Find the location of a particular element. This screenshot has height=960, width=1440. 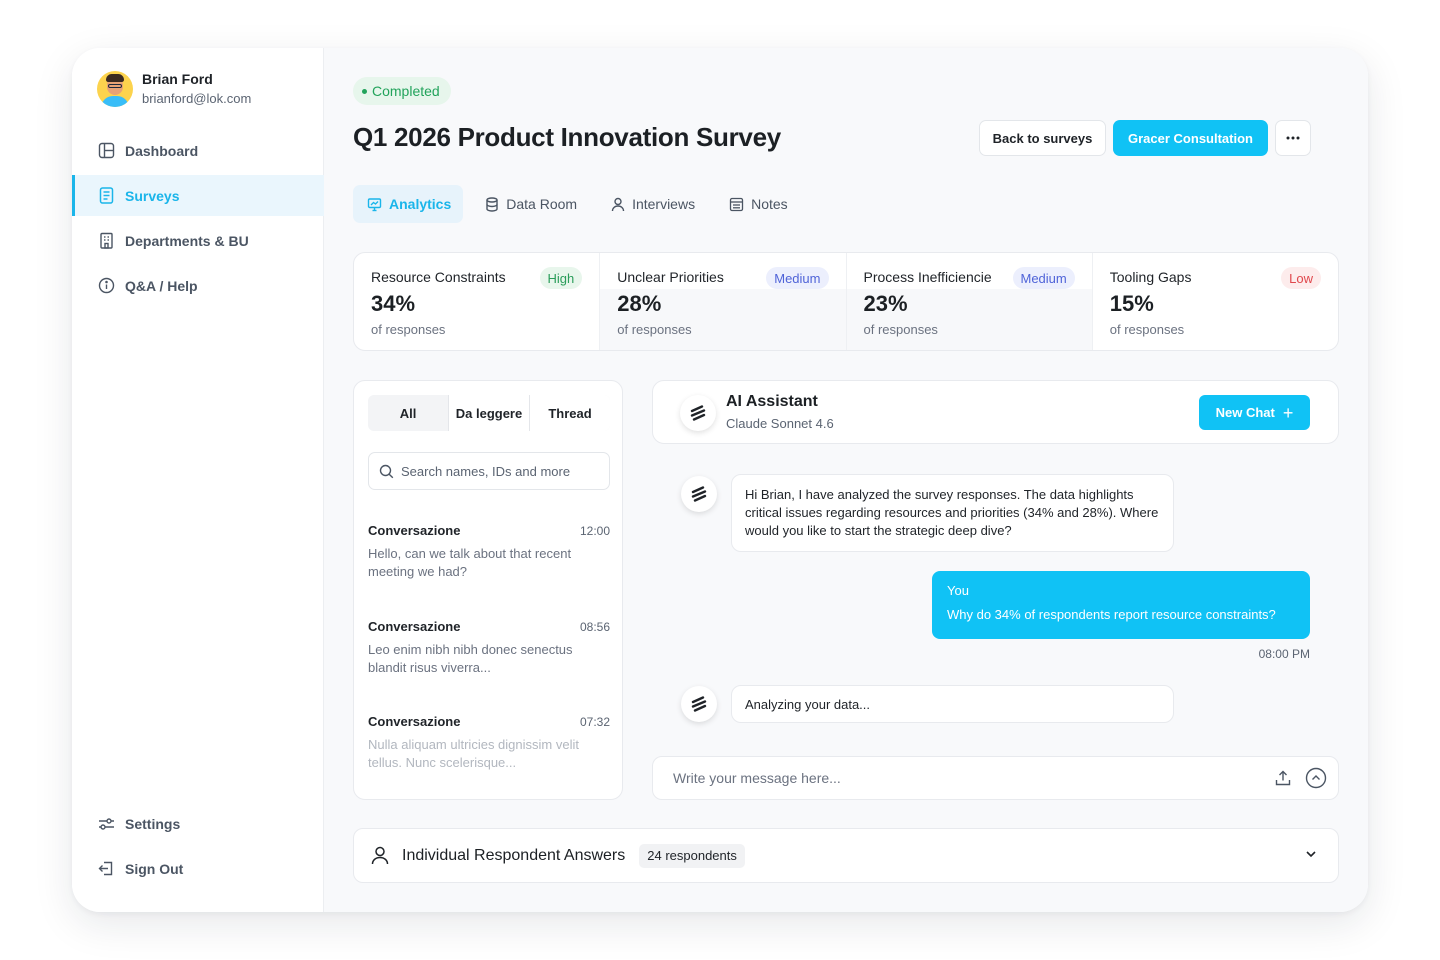

respondents-title: Individual Respondent Answers is located at coordinates (514, 855).